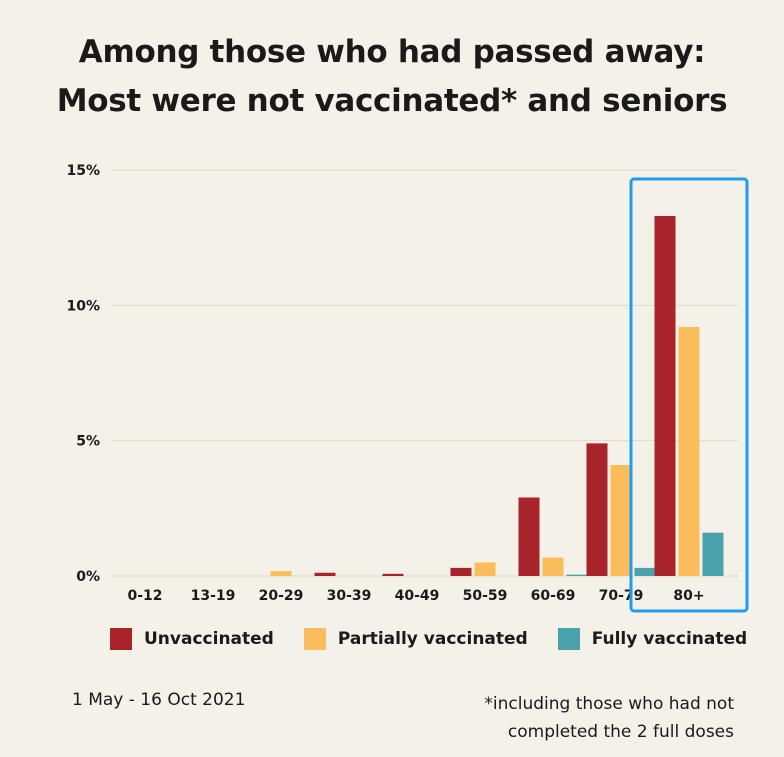 The image size is (784, 757). What do you see at coordinates (553, 596) in the screenshot?
I see `x-tick-label-60-69: 60-69` at bounding box center [553, 596].